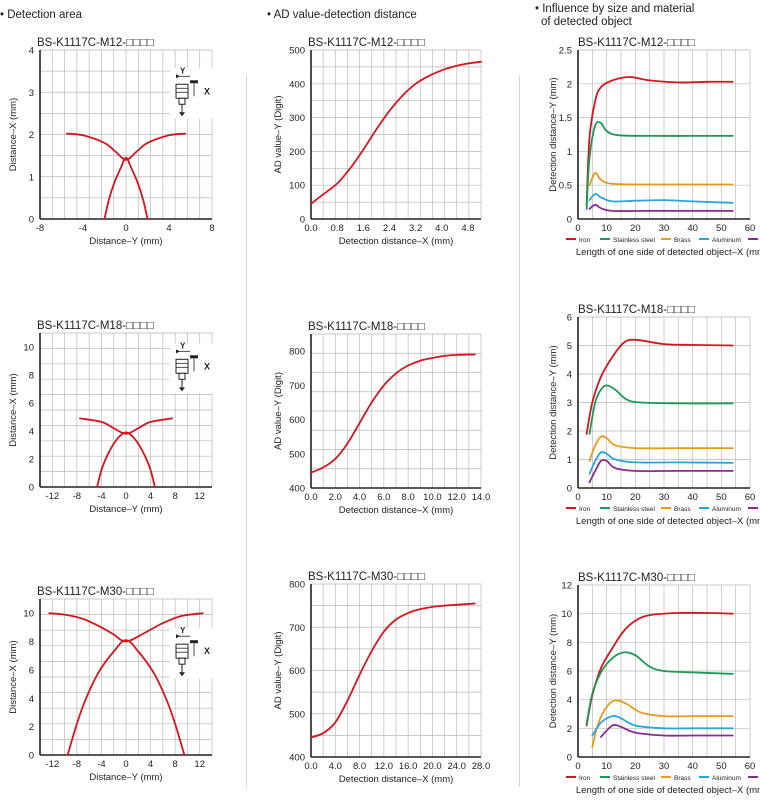 The height and width of the screenshot is (802, 760). Describe the element at coordinates (750, 766) in the screenshot. I see `x-tick-label: 60` at that location.